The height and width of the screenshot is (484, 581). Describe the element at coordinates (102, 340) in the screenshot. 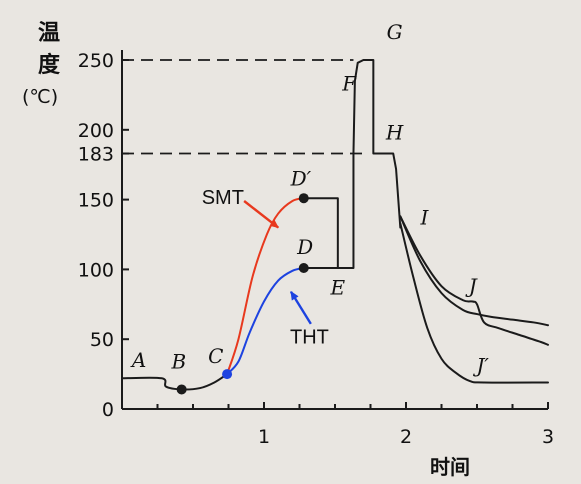

I see `y-tick-label-50: 50` at that location.